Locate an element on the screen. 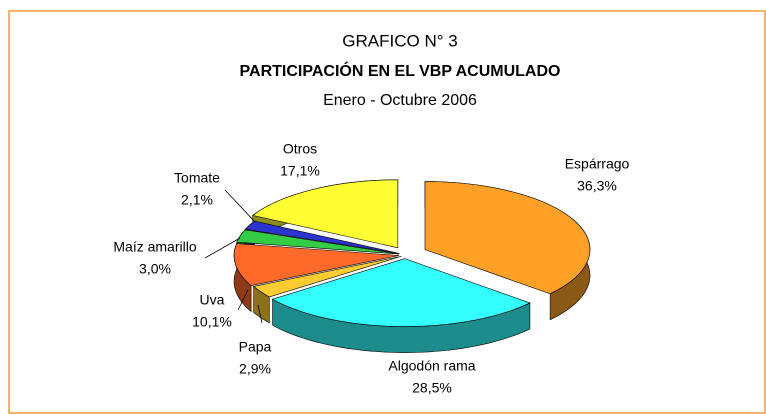  slice-label: Tomate is located at coordinates (197, 178).